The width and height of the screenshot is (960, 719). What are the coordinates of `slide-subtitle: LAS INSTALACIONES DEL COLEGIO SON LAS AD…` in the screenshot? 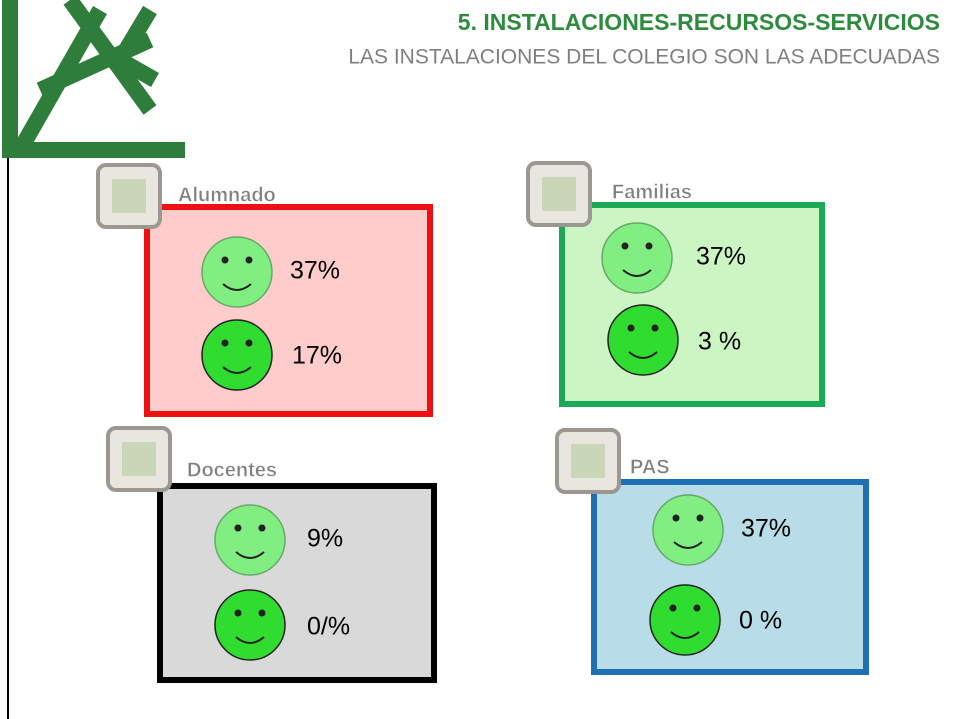 It's located at (644, 57).